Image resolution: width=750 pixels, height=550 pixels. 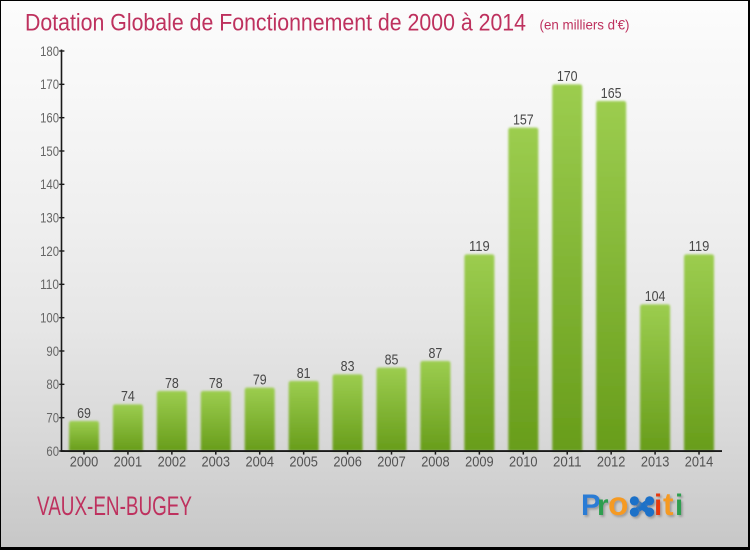 I want to click on svg-text: 79, so click(x=260, y=380).